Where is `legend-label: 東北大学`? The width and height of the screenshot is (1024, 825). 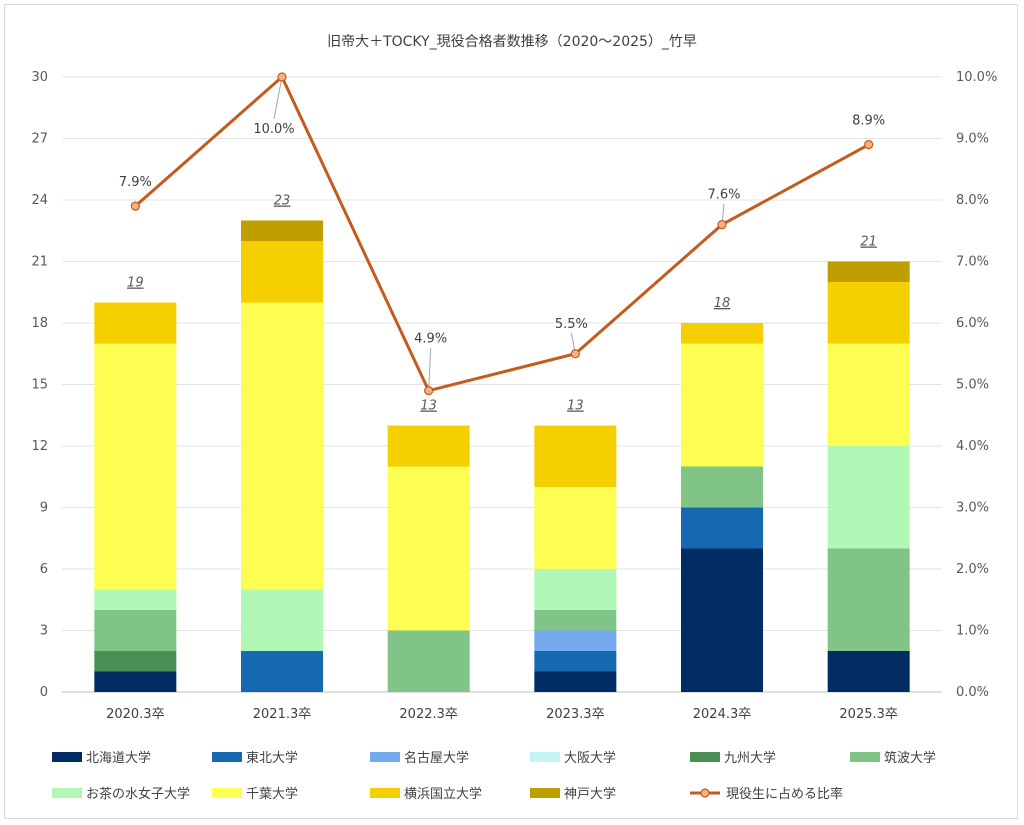
legend-label: 東北大学 is located at coordinates (272, 758).